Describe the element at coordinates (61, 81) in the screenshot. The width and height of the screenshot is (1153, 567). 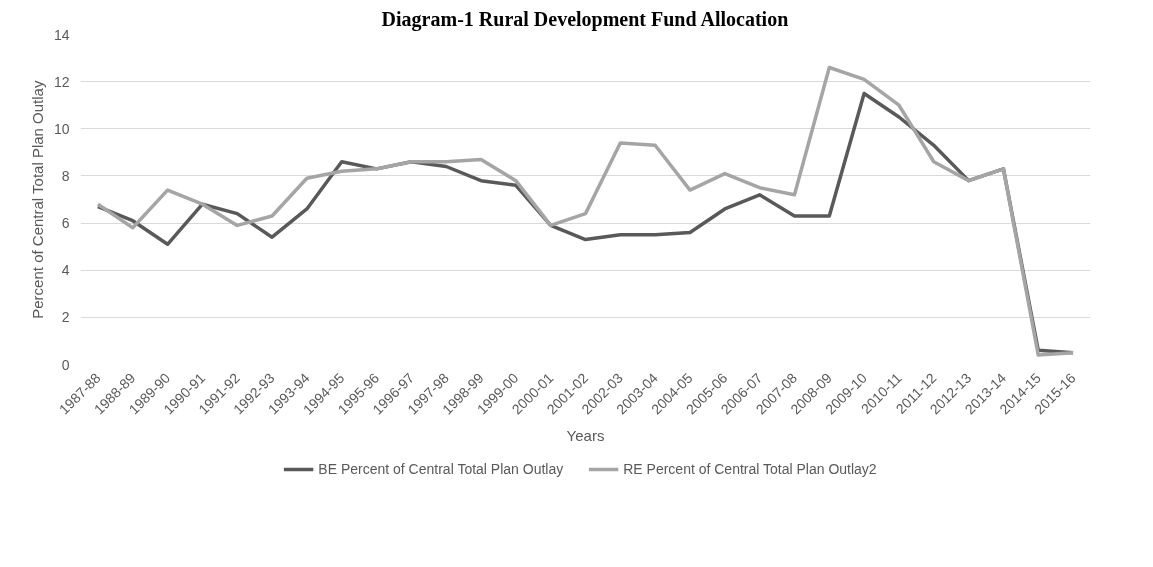
I see `y-tick-label: 12` at that location.